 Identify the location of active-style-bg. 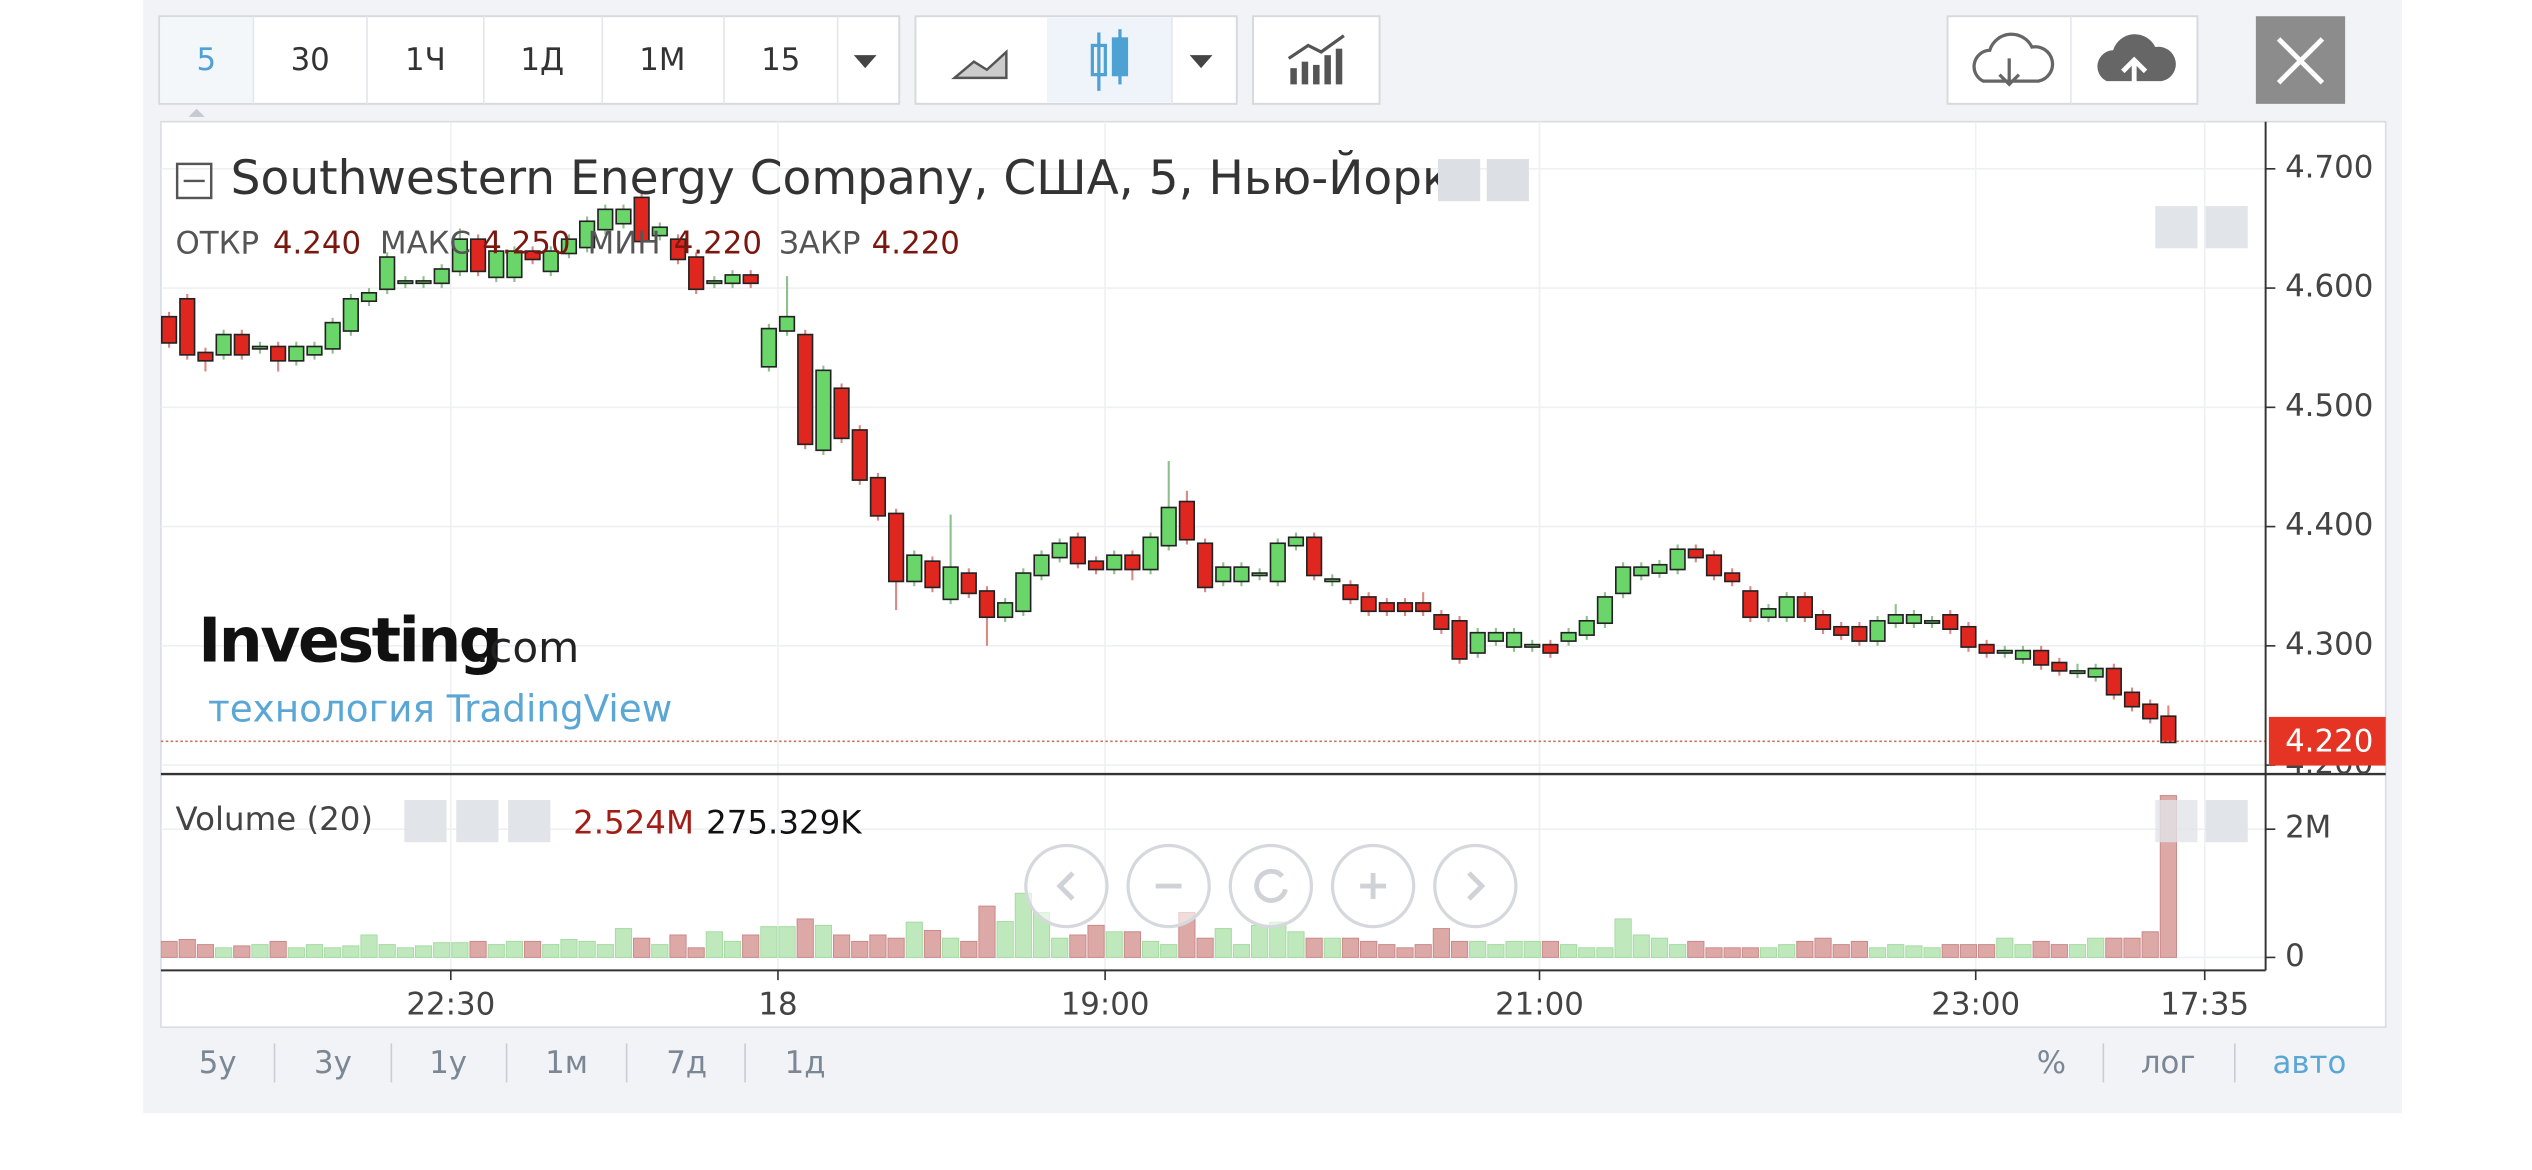
(1109, 60).